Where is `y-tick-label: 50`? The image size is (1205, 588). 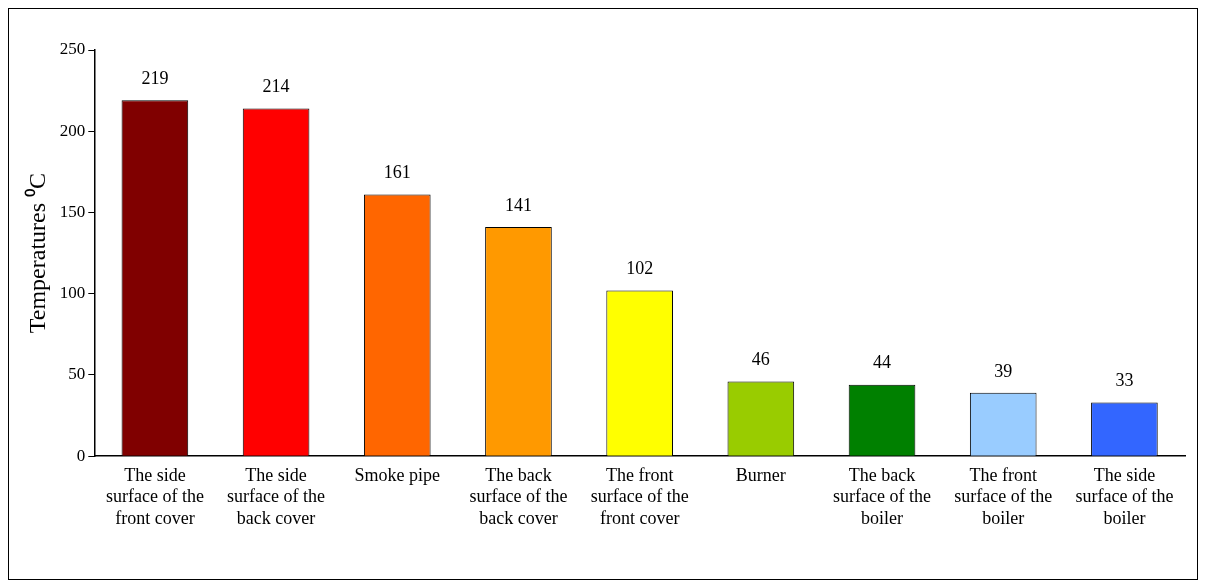 y-tick-label: 50 is located at coordinates (77, 374).